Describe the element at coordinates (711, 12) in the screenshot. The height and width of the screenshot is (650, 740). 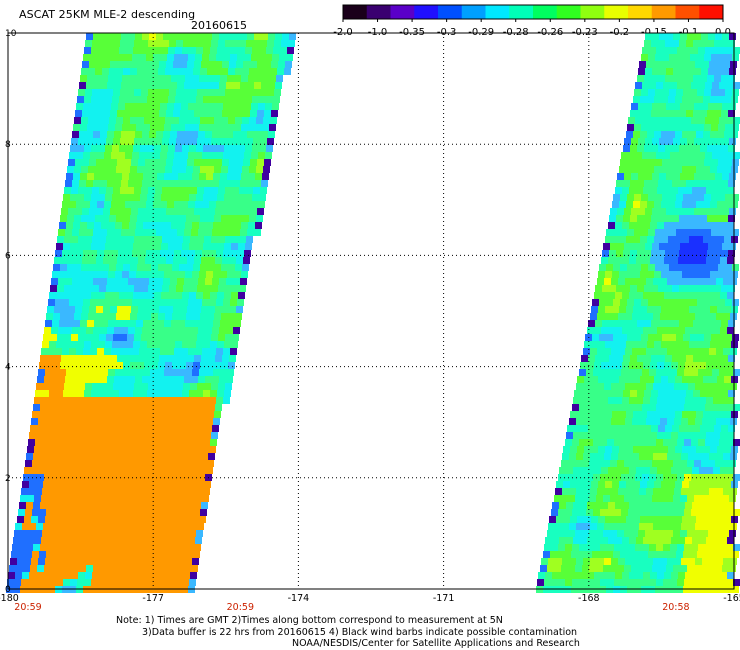
I see `colorbar-swatch` at that location.